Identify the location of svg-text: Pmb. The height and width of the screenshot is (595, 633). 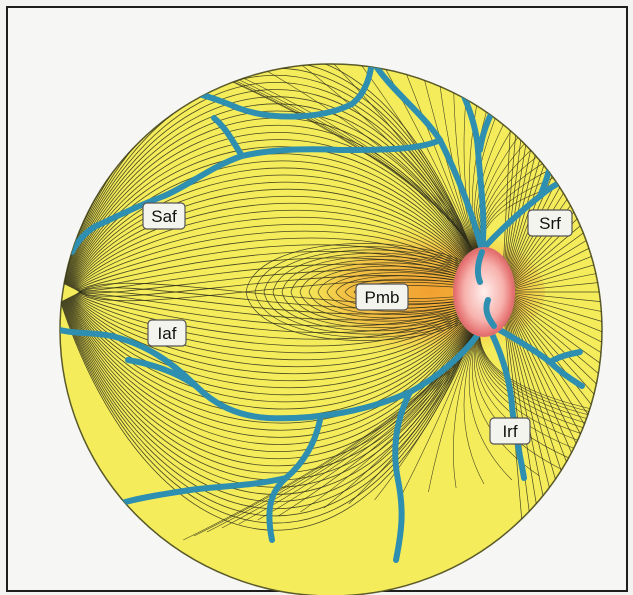
(382, 297).